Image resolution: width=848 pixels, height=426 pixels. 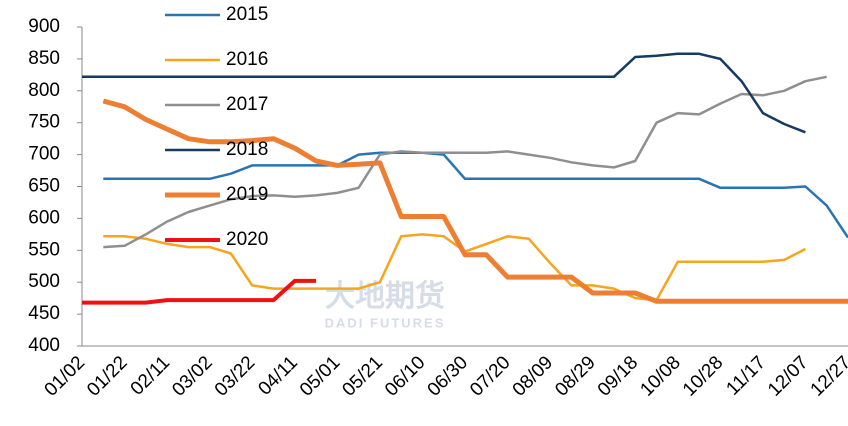 What do you see at coordinates (247, 59) in the screenshot?
I see `legend-label: 2016` at bounding box center [247, 59].